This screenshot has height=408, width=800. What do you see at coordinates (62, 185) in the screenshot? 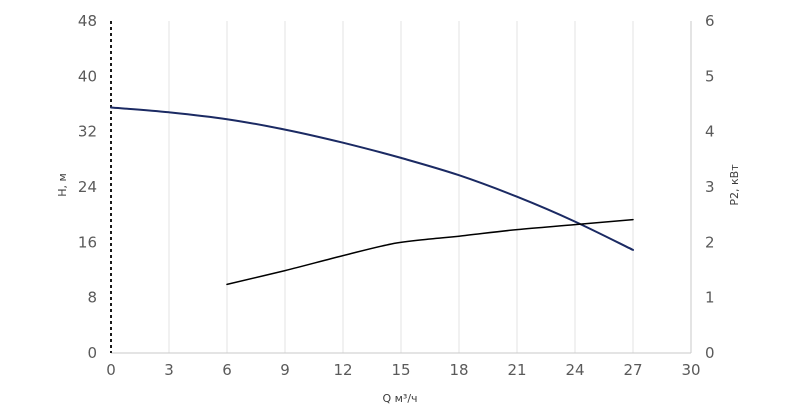
I see `y-left-axis-title: H, м` at bounding box center [62, 185].